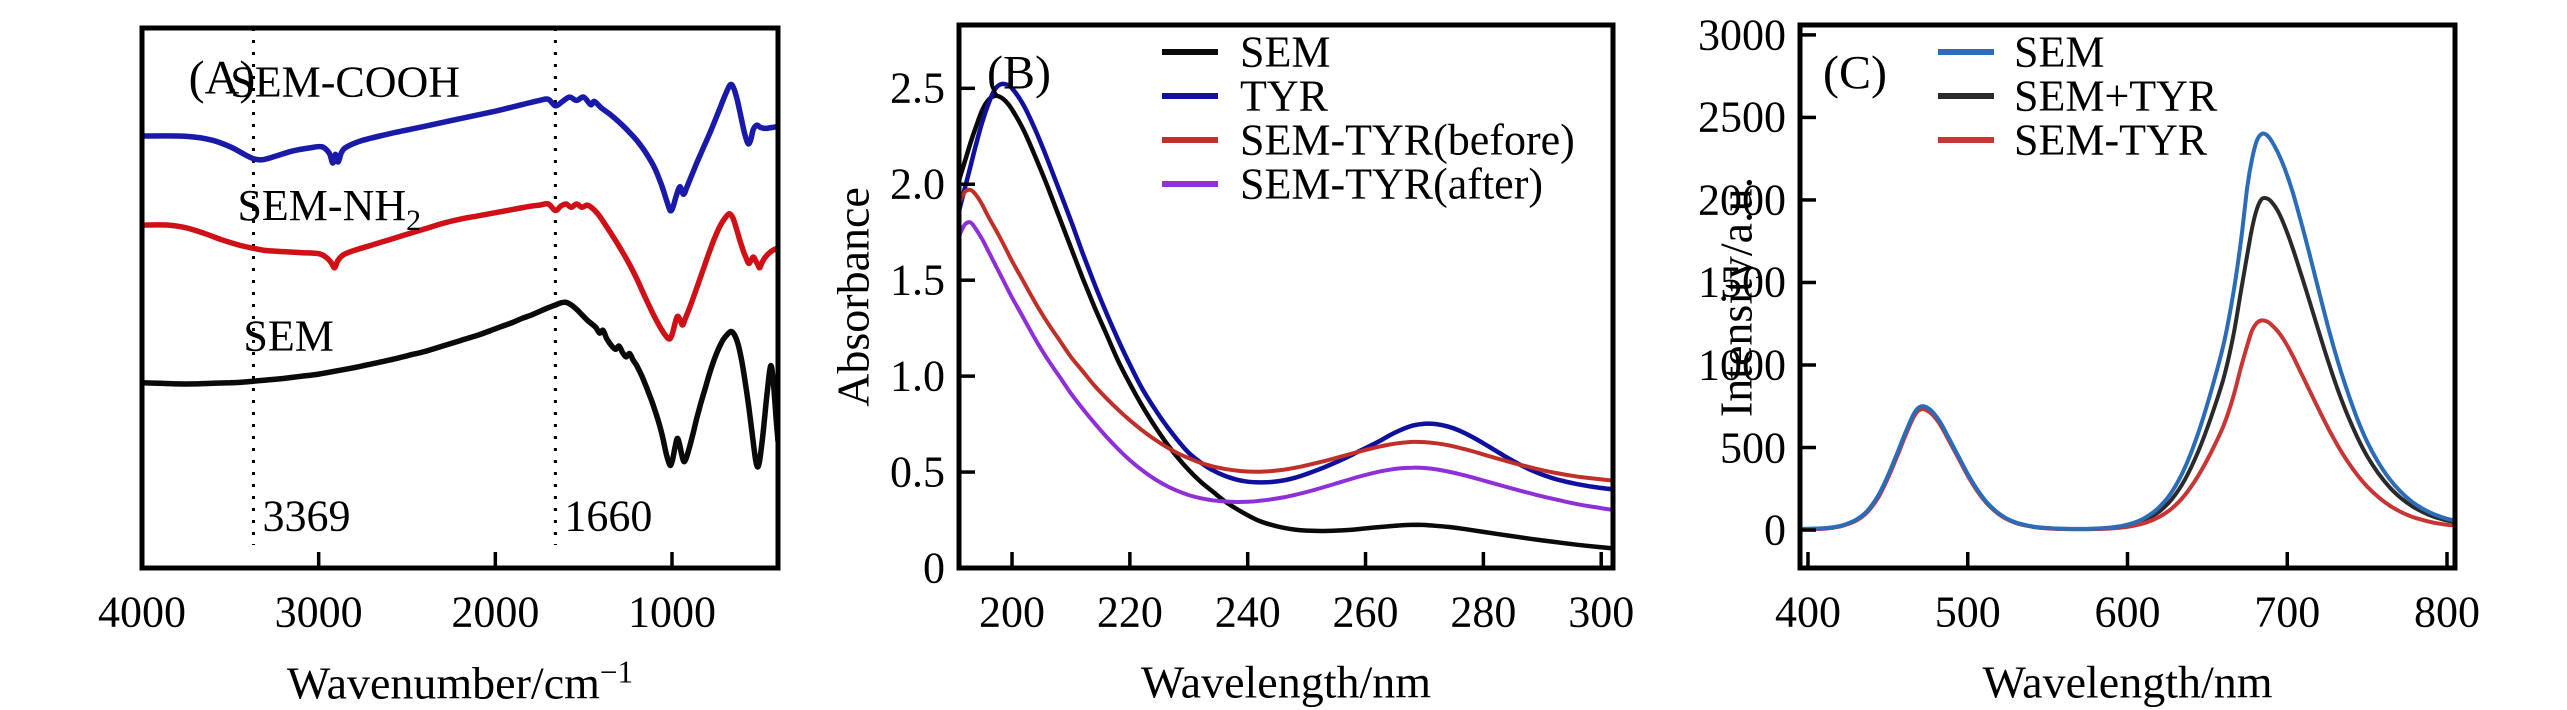 The image size is (2567, 710). What do you see at coordinates (1753, 448) in the screenshot?
I see `y-tick-label: 500` at bounding box center [1753, 448].